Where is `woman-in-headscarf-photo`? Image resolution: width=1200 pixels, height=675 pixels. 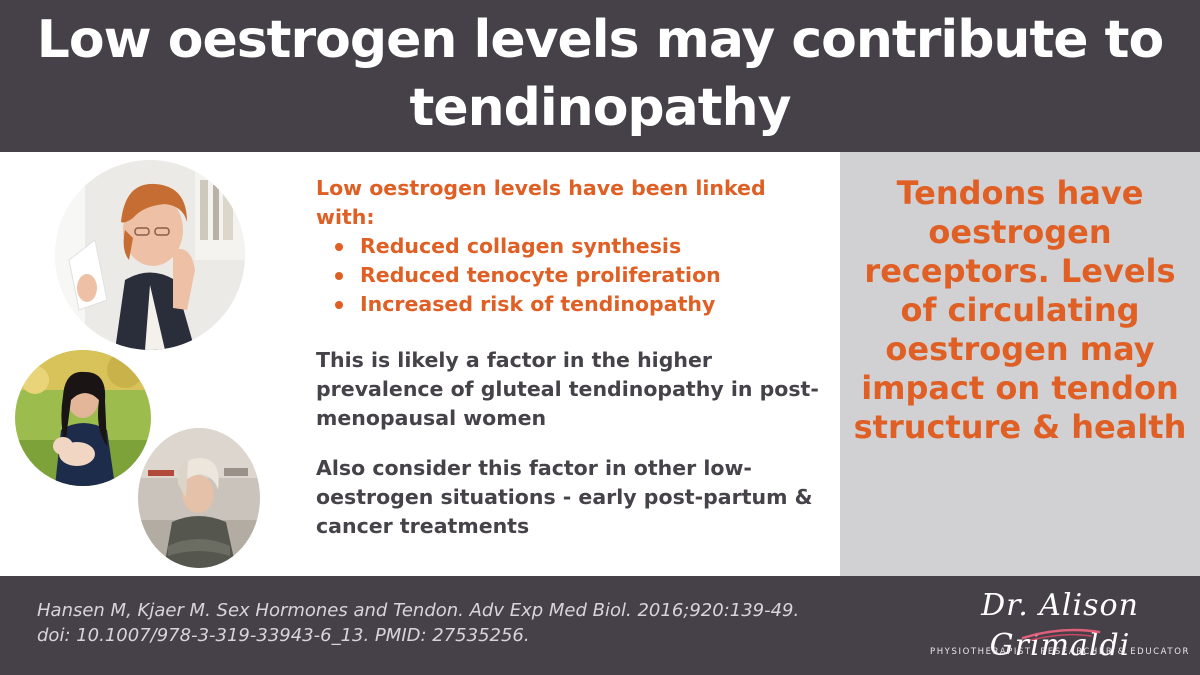 woman-in-headscarf-photo is located at coordinates (199, 498).